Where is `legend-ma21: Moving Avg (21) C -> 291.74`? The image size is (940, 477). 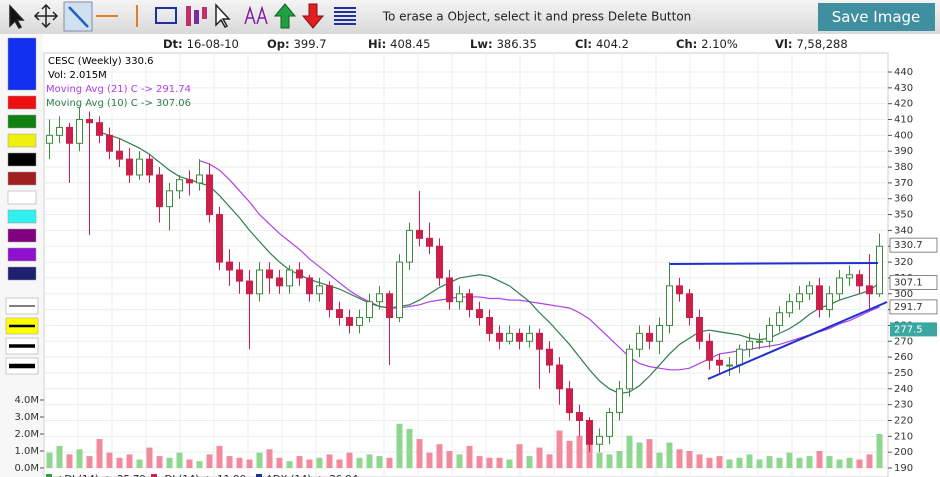 legend-ma21: Moving Avg (21) C -> 291.74 is located at coordinates (118, 89).